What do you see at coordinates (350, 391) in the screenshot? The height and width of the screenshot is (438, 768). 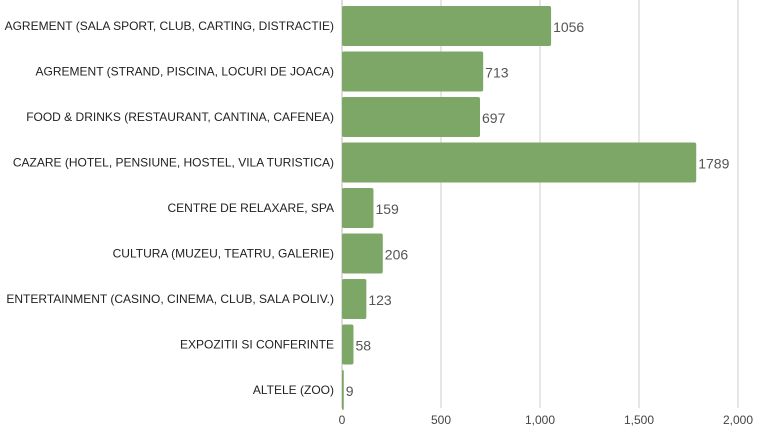 I see `value-label: 9` at bounding box center [350, 391].